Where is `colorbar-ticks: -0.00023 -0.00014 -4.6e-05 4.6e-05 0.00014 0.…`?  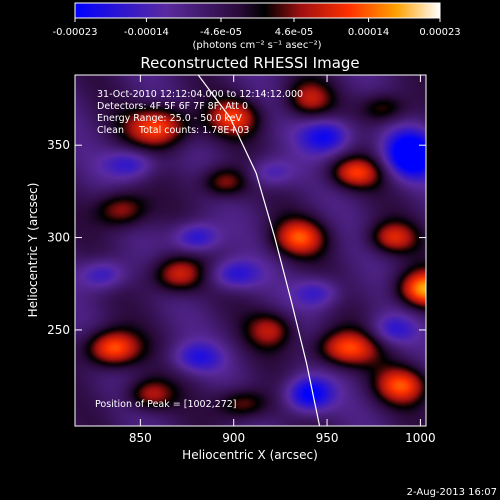
colorbar-ticks: -0.00023 -0.00014 -4.6e-05 4.6e-05 0.00014 0.… is located at coordinates (257, 28).